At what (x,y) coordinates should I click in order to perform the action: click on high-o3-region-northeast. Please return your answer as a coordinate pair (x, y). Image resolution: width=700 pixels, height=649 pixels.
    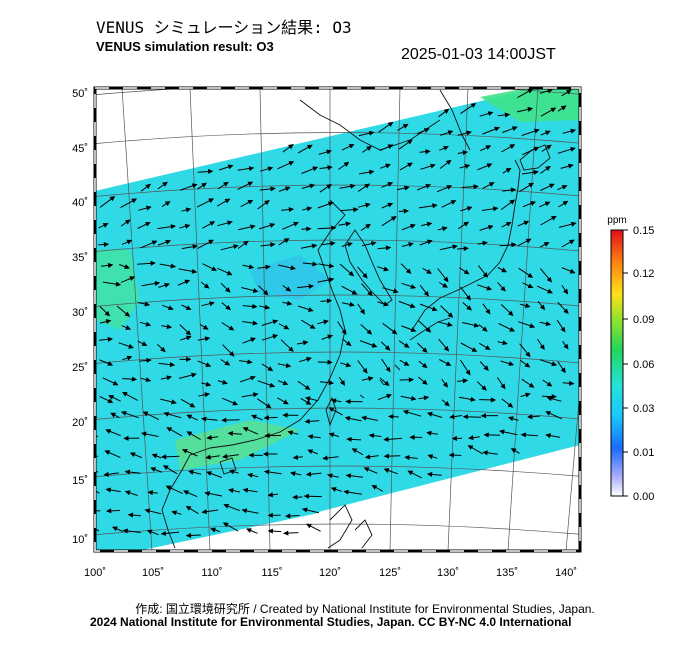
    Looking at the image, I should click on (530, 105).